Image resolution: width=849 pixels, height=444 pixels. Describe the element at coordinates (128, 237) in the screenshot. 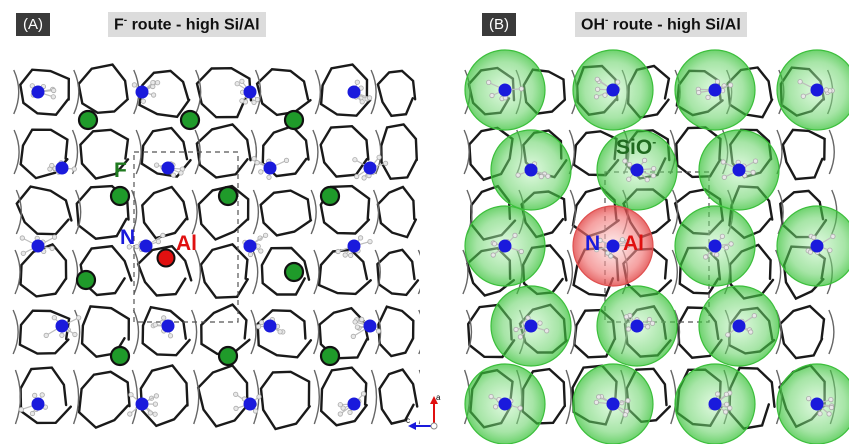

I see `label-n-a: N` at that location.